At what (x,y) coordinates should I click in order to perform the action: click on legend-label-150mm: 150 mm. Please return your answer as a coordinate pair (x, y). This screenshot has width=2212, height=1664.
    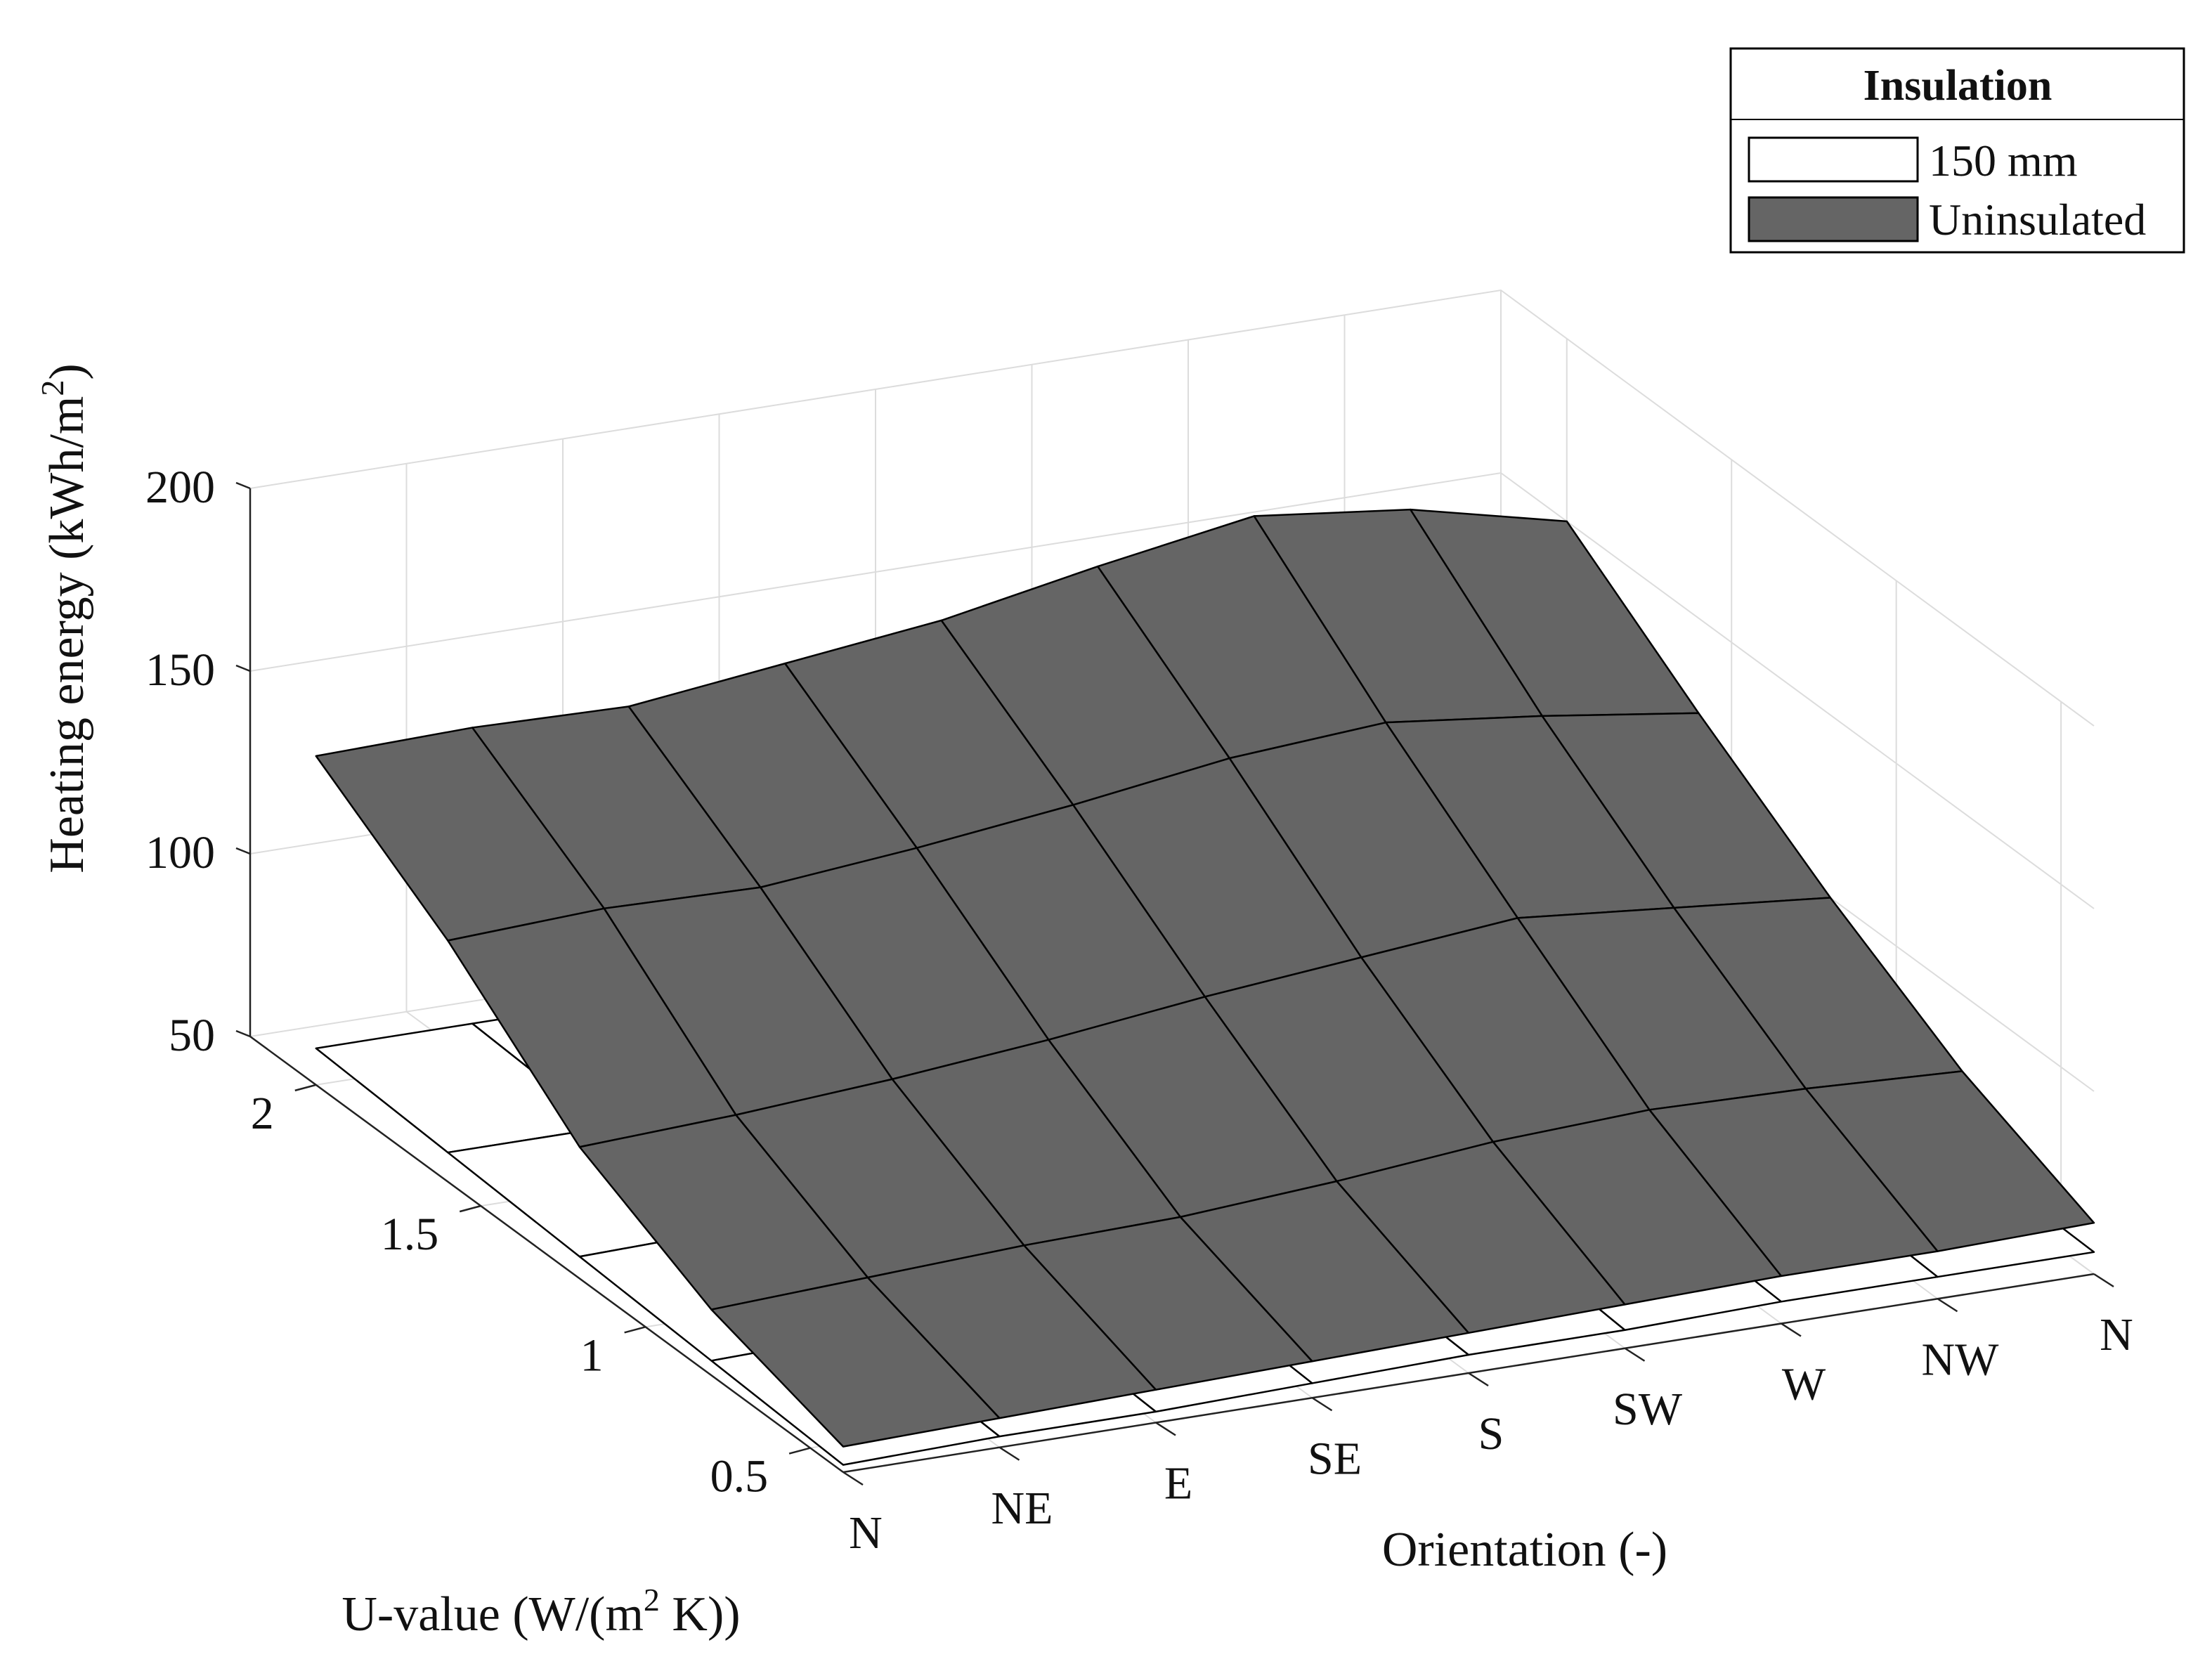
    Looking at the image, I should click on (2003, 161).